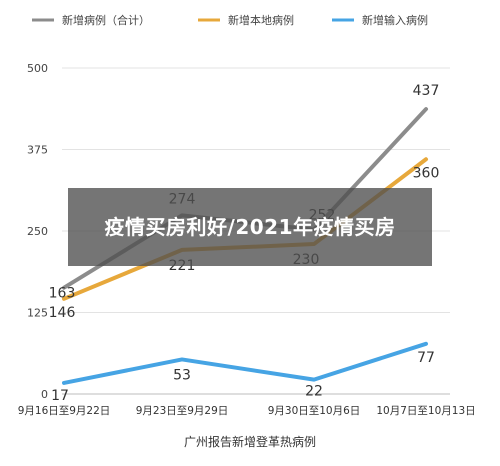 Image resolution: width=500 pixels, height=466 pixels. I want to click on legend-label: 新增输入病例, so click(395, 20).